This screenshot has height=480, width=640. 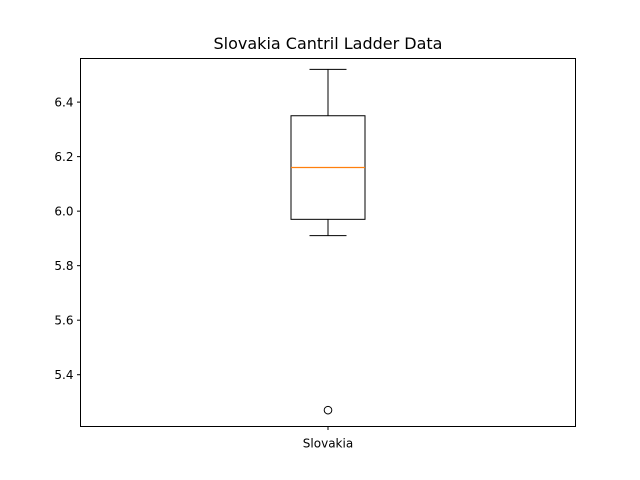 I want to click on chart-title: Slovakia Cantril Ladder Data, so click(x=328, y=43).